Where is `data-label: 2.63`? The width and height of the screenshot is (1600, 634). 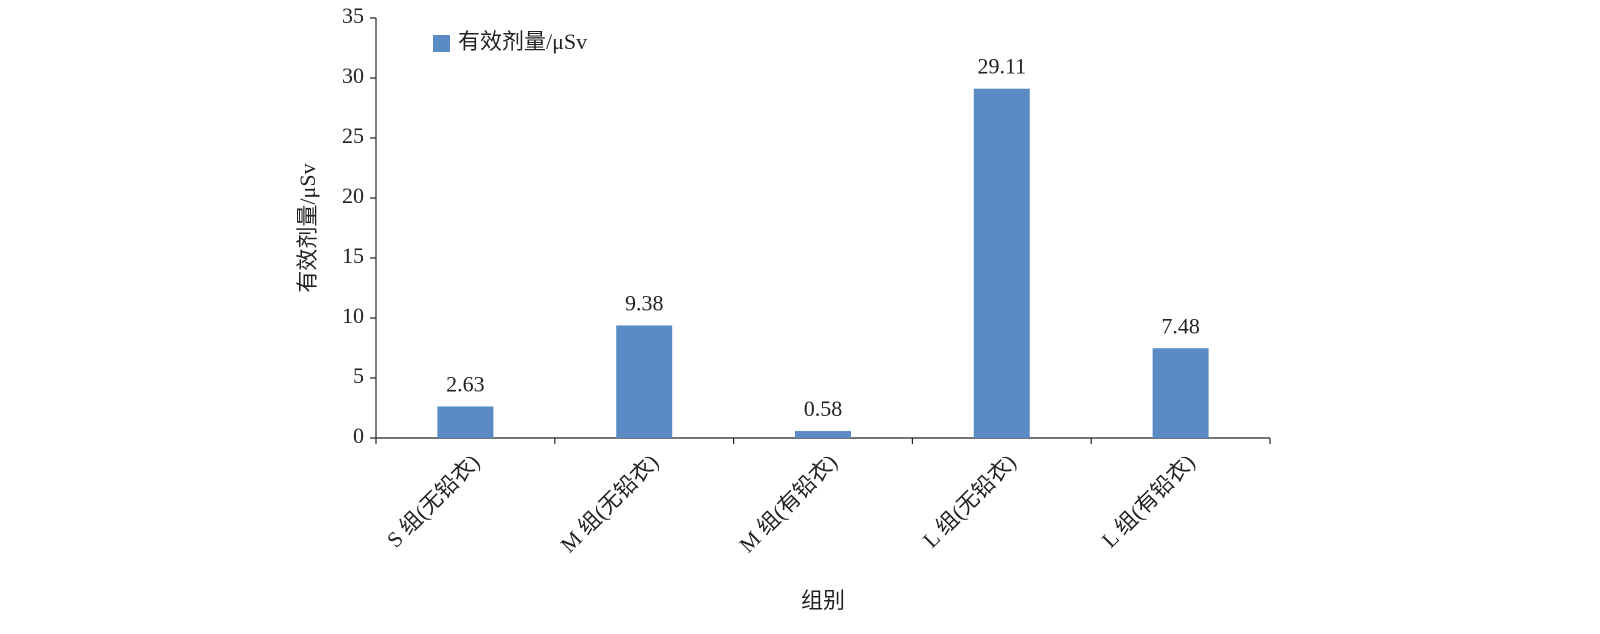
data-label: 2.63 is located at coordinates (465, 383).